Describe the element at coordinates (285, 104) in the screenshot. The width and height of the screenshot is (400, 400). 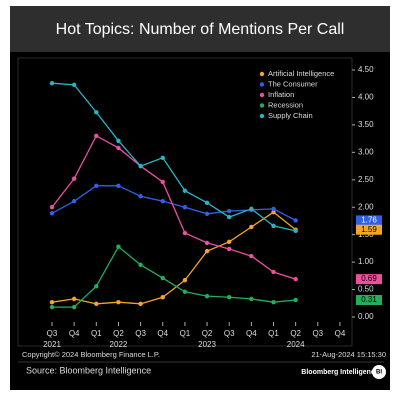
I see `legend-label: Recession` at that location.